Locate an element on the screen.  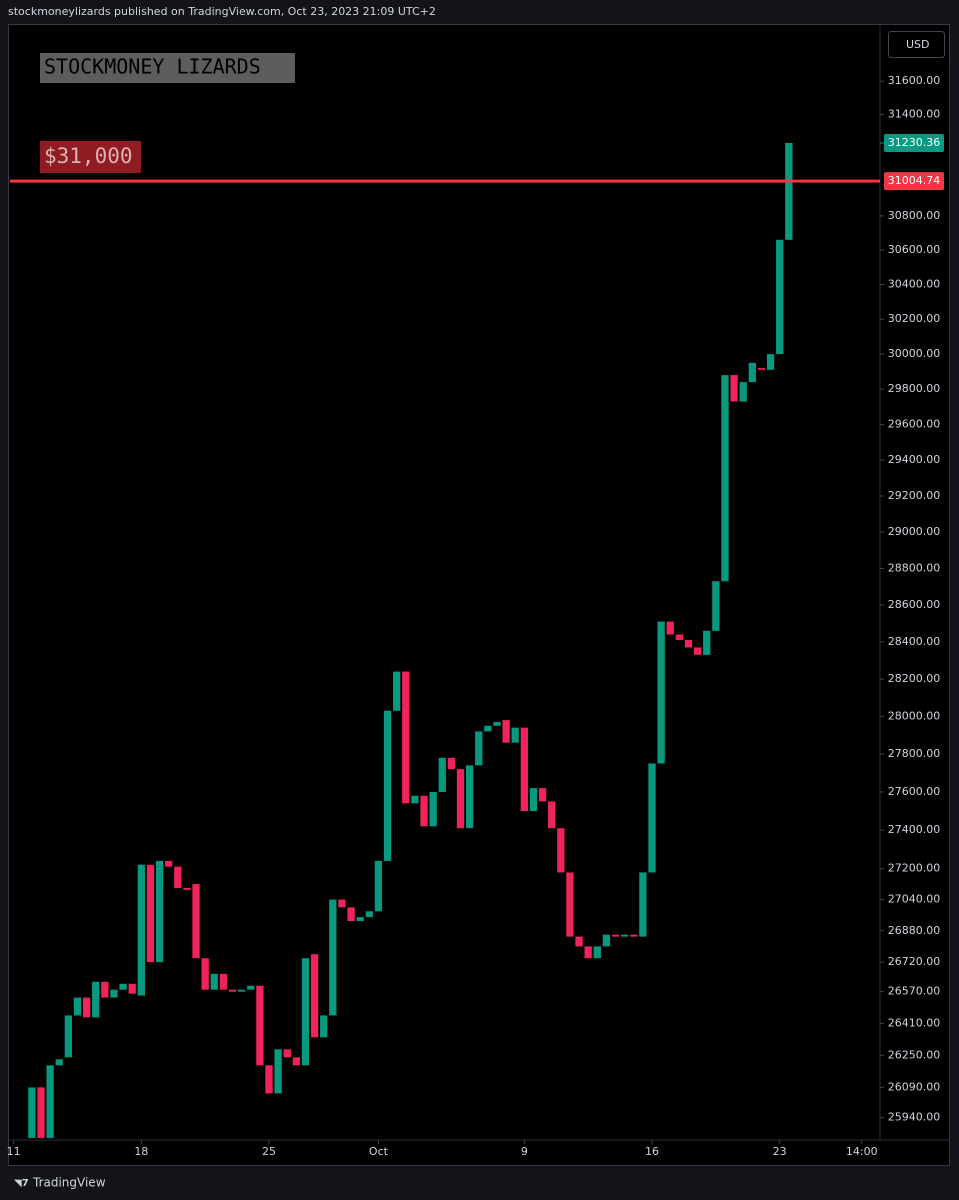
x-tick-label: 11 is located at coordinates (14, 1151).